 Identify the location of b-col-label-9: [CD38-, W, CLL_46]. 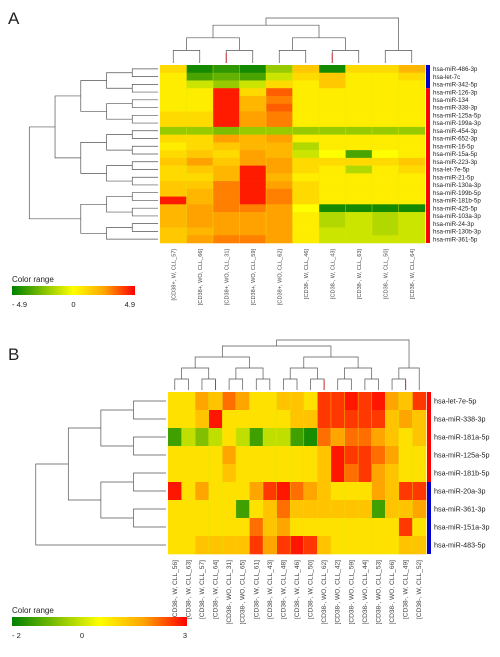
(297, 589).